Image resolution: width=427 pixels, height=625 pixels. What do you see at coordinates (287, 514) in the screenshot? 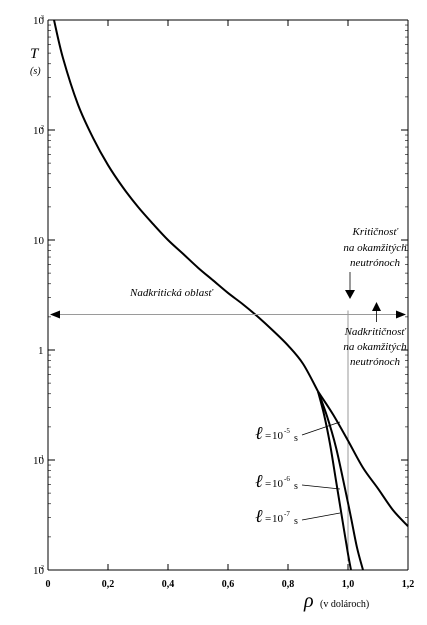
I see `svg-text: -7` at bounding box center [287, 514].